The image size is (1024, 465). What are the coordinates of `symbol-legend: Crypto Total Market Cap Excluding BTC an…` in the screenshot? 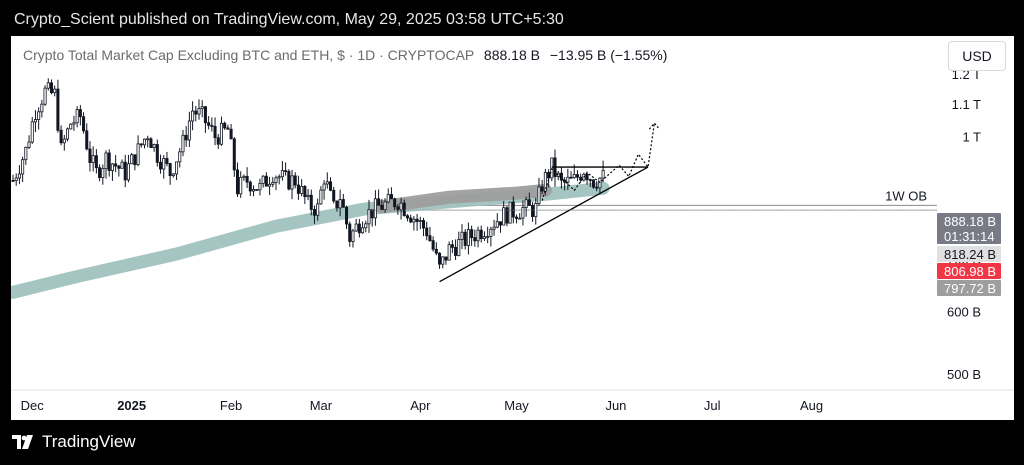 It's located at (345, 55).